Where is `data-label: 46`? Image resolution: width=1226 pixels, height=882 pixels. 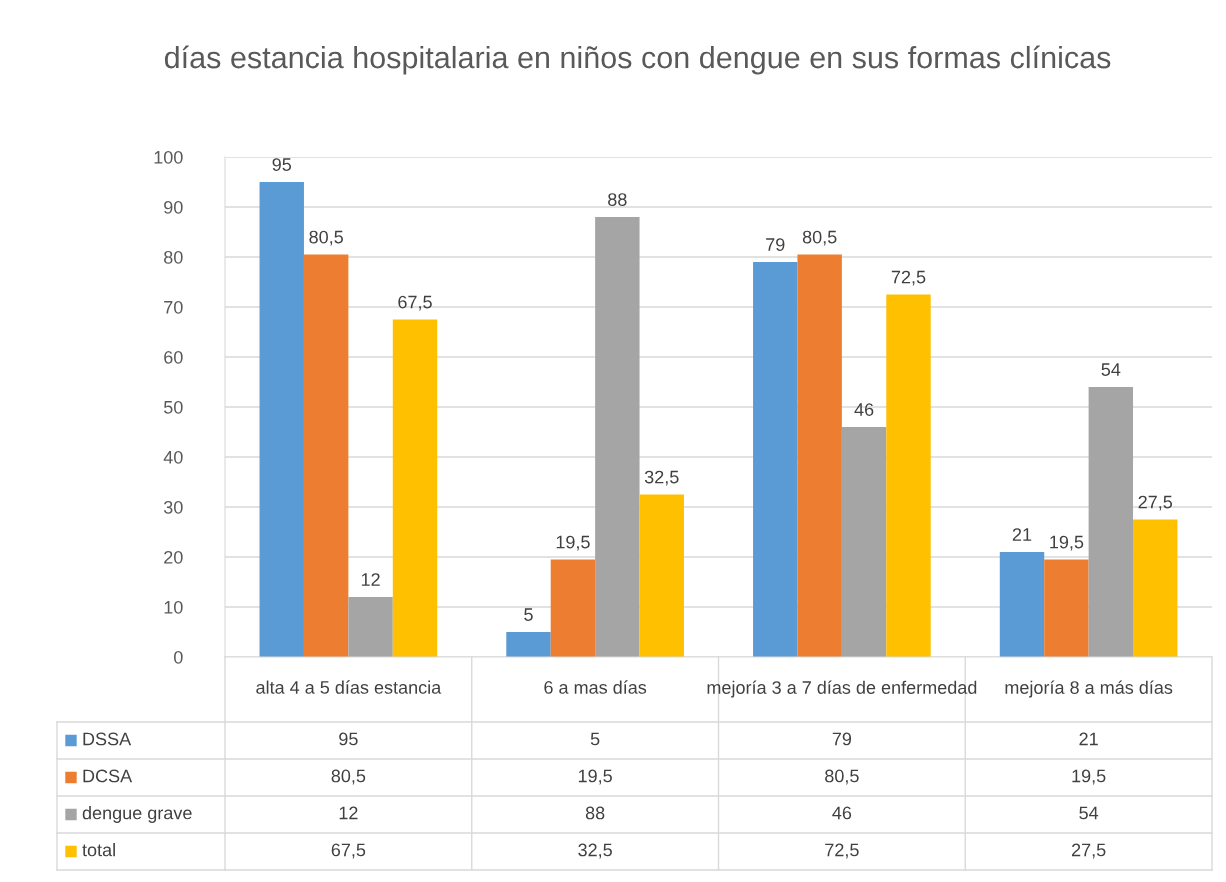 data-label: 46 is located at coordinates (842, 813).